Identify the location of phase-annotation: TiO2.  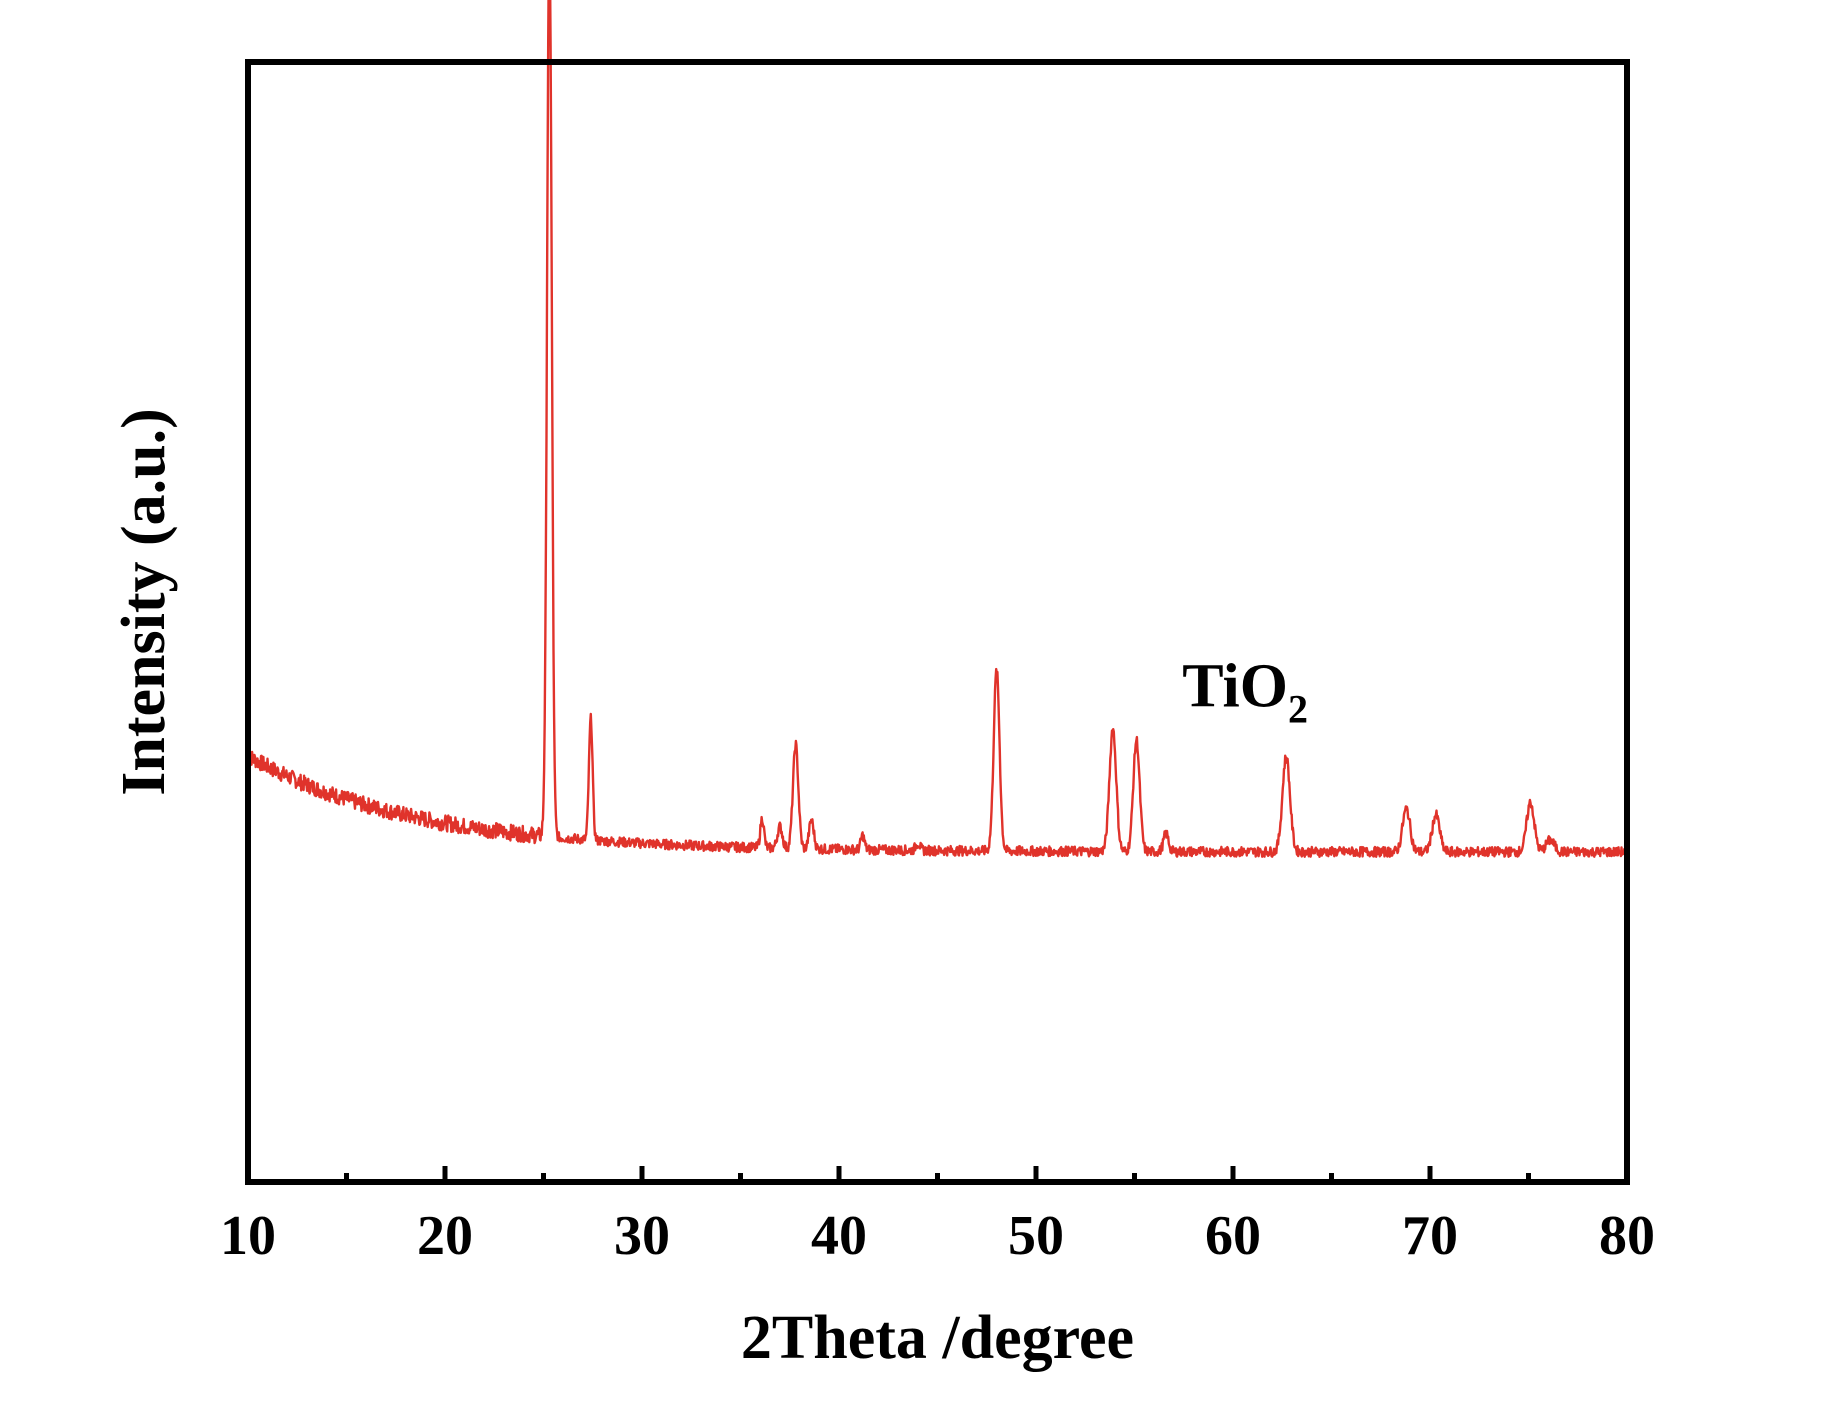
(1245, 691).